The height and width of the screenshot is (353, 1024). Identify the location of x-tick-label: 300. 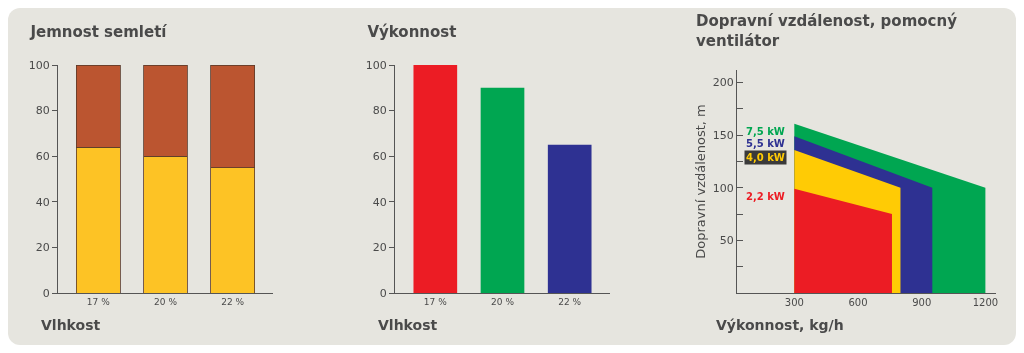
(794, 302).